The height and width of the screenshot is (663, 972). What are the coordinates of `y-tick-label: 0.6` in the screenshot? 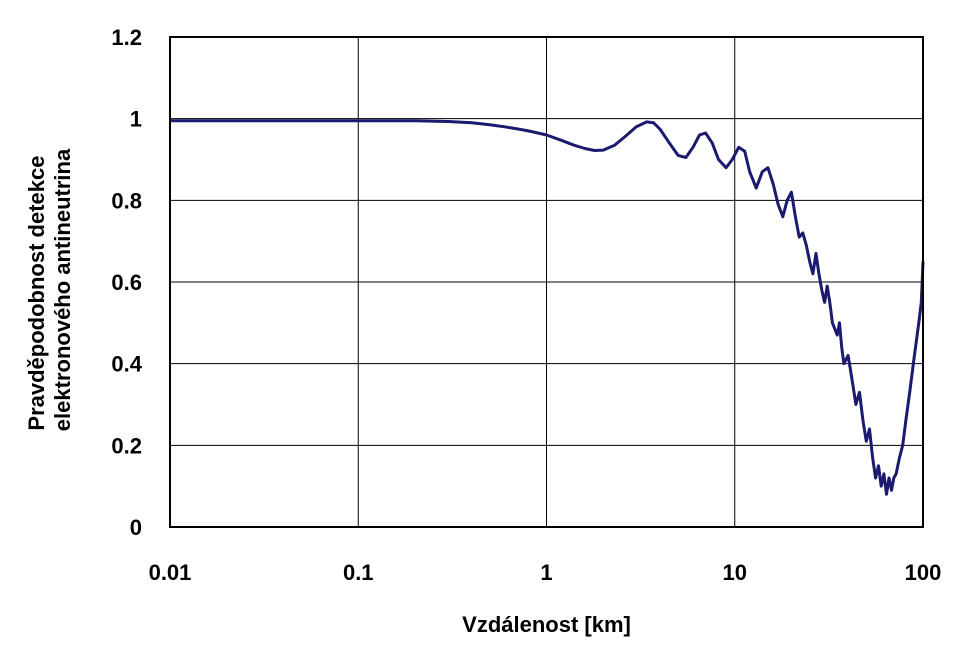 It's located at (126, 282).